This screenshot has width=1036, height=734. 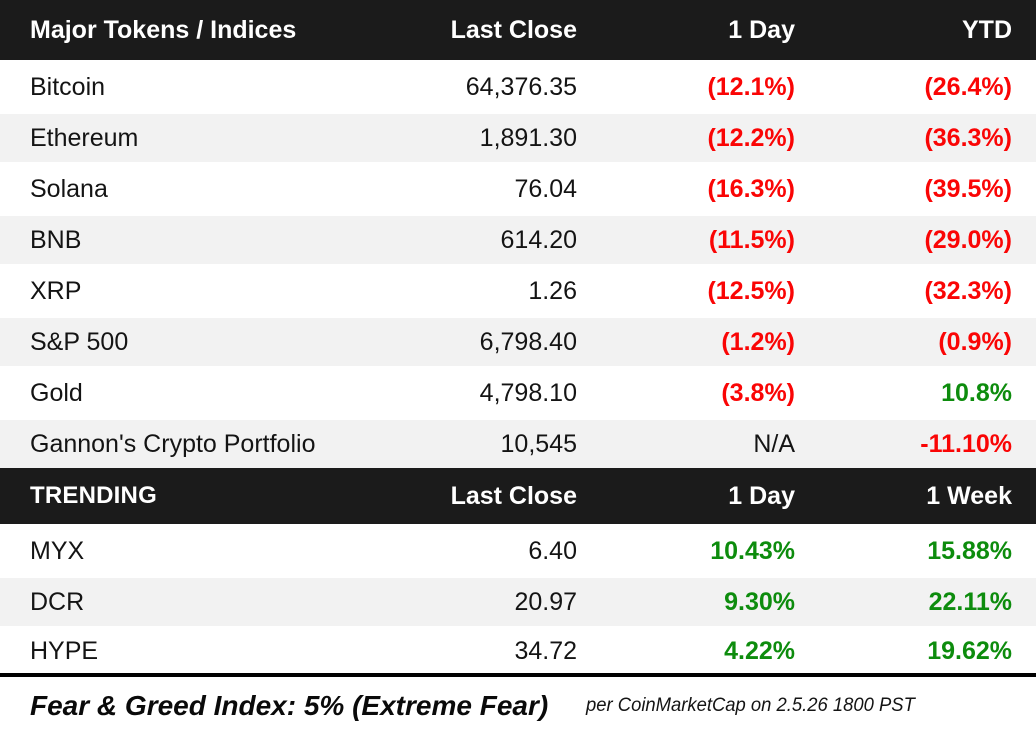 I want to click on table-row-xrp: XRP 1.26 (12.5%) (32.3%), so click(x=518, y=289).